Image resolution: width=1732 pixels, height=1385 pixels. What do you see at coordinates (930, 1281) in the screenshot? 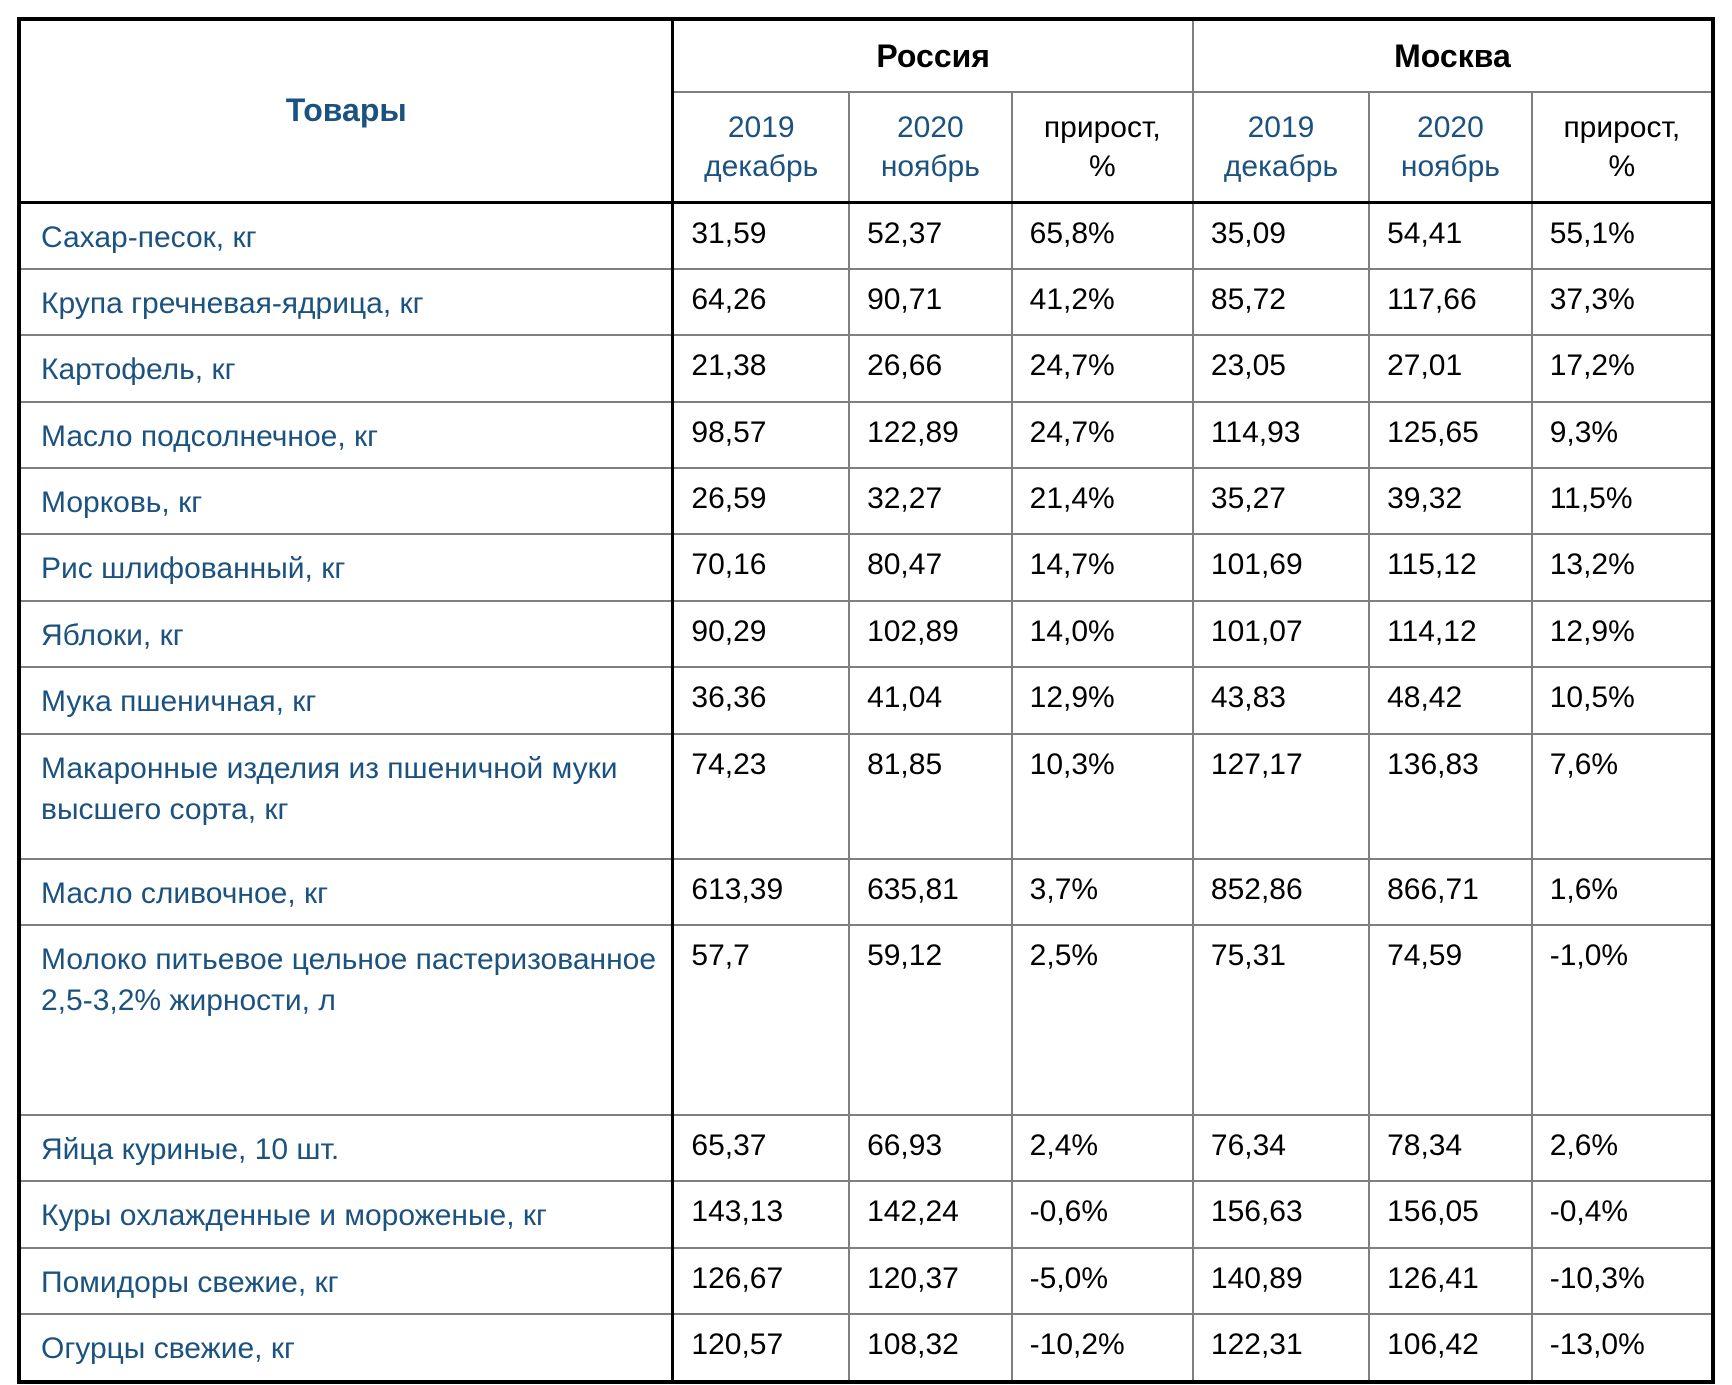
I see `value-cell: 120,37` at bounding box center [930, 1281].